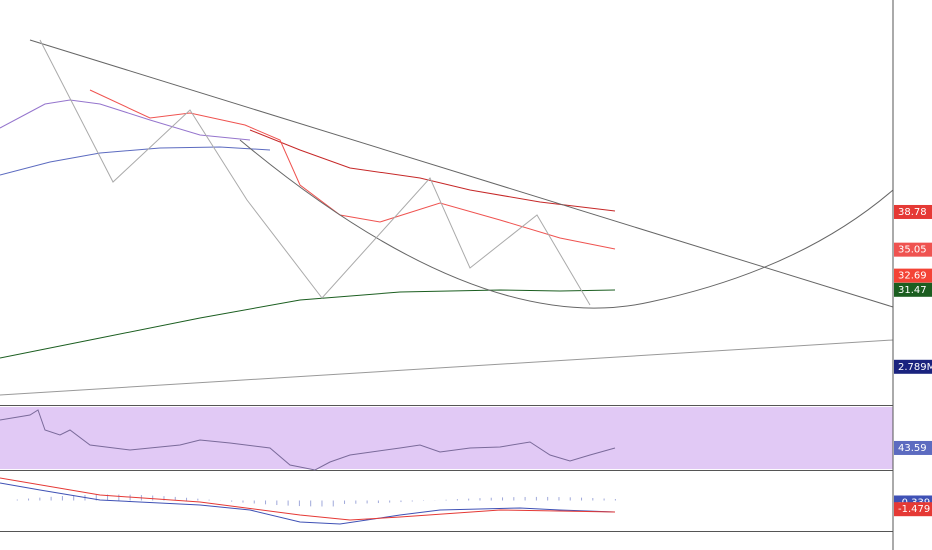 Image resolution: width=932 pixels, height=550 pixels. I want to click on value-box: 43.59, so click(913, 447).